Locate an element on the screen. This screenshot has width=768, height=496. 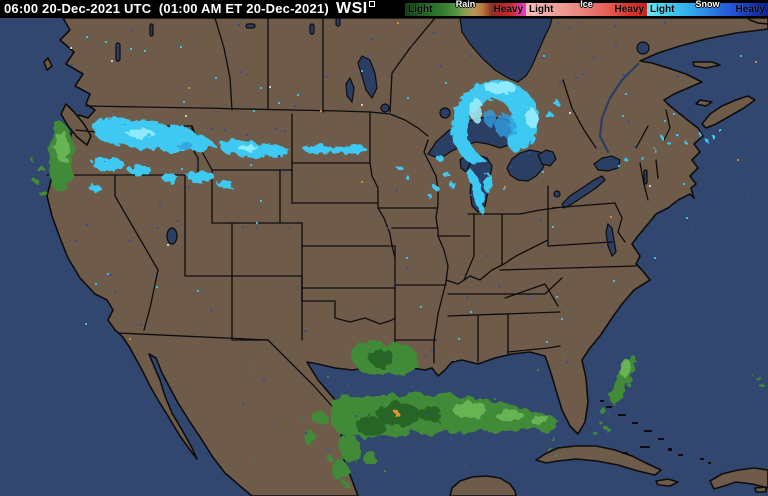
anticosti-island is located at coordinates (706, 65).